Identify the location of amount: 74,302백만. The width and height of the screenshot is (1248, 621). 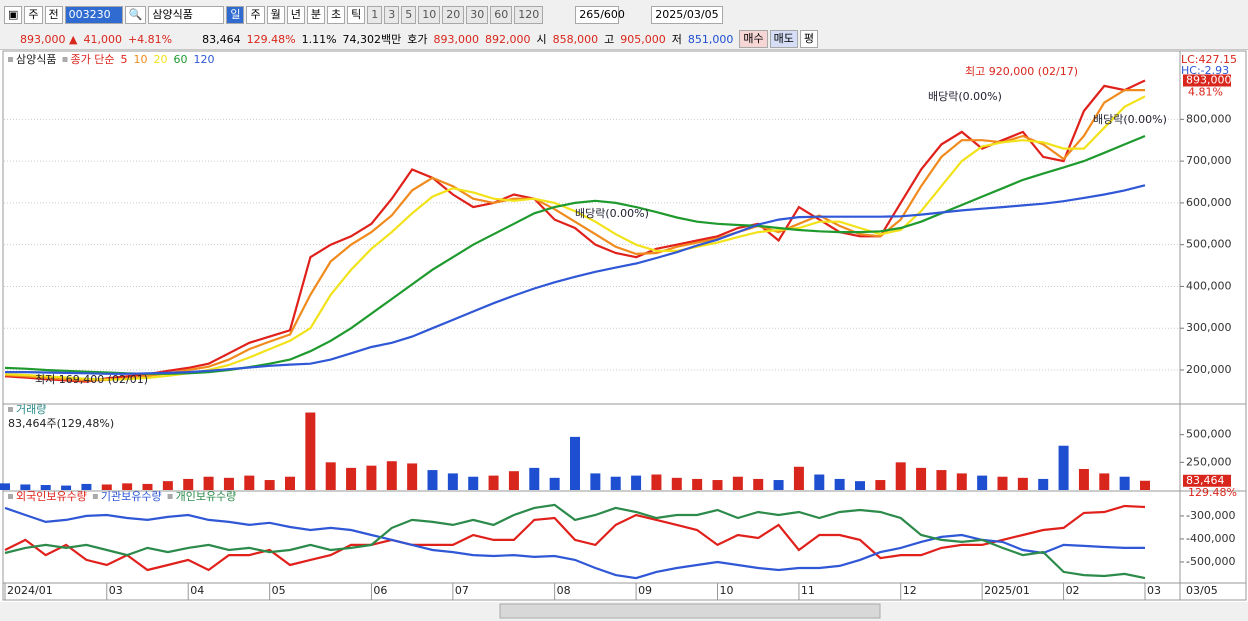
(372, 39).